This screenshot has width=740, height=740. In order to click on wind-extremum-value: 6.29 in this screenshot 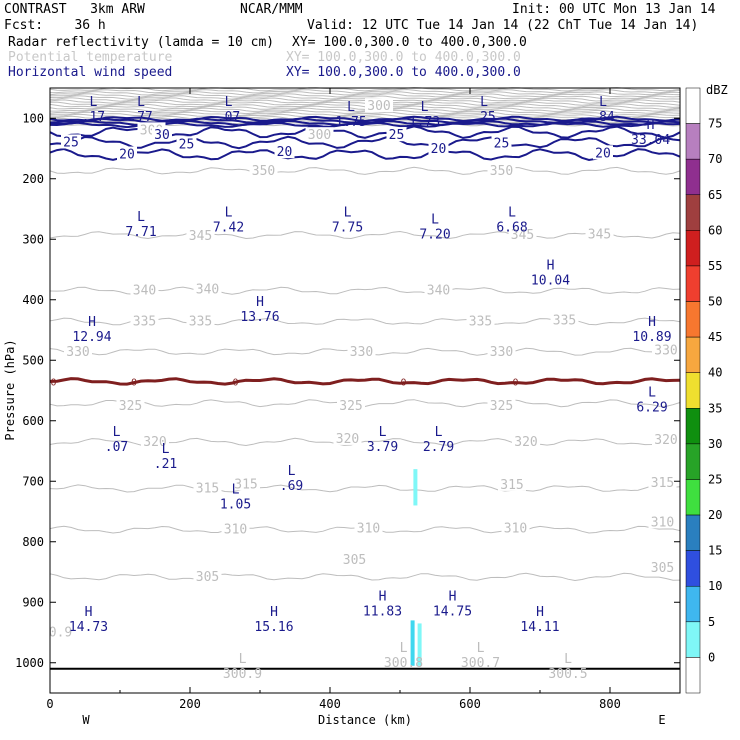, I will do `click(651, 408)`.